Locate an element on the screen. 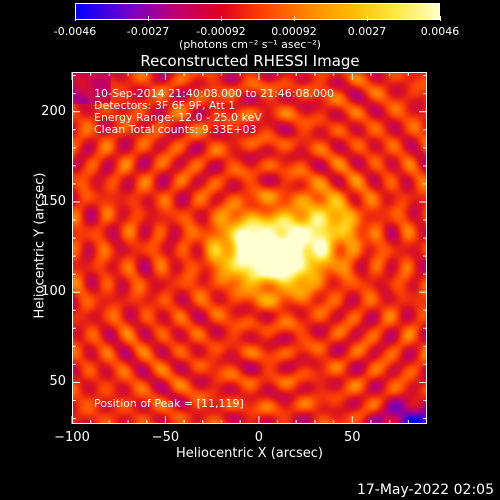 This screenshot has height=500, width=500. info-clean: Clean Total counts: 9.33E+03 is located at coordinates (175, 129).